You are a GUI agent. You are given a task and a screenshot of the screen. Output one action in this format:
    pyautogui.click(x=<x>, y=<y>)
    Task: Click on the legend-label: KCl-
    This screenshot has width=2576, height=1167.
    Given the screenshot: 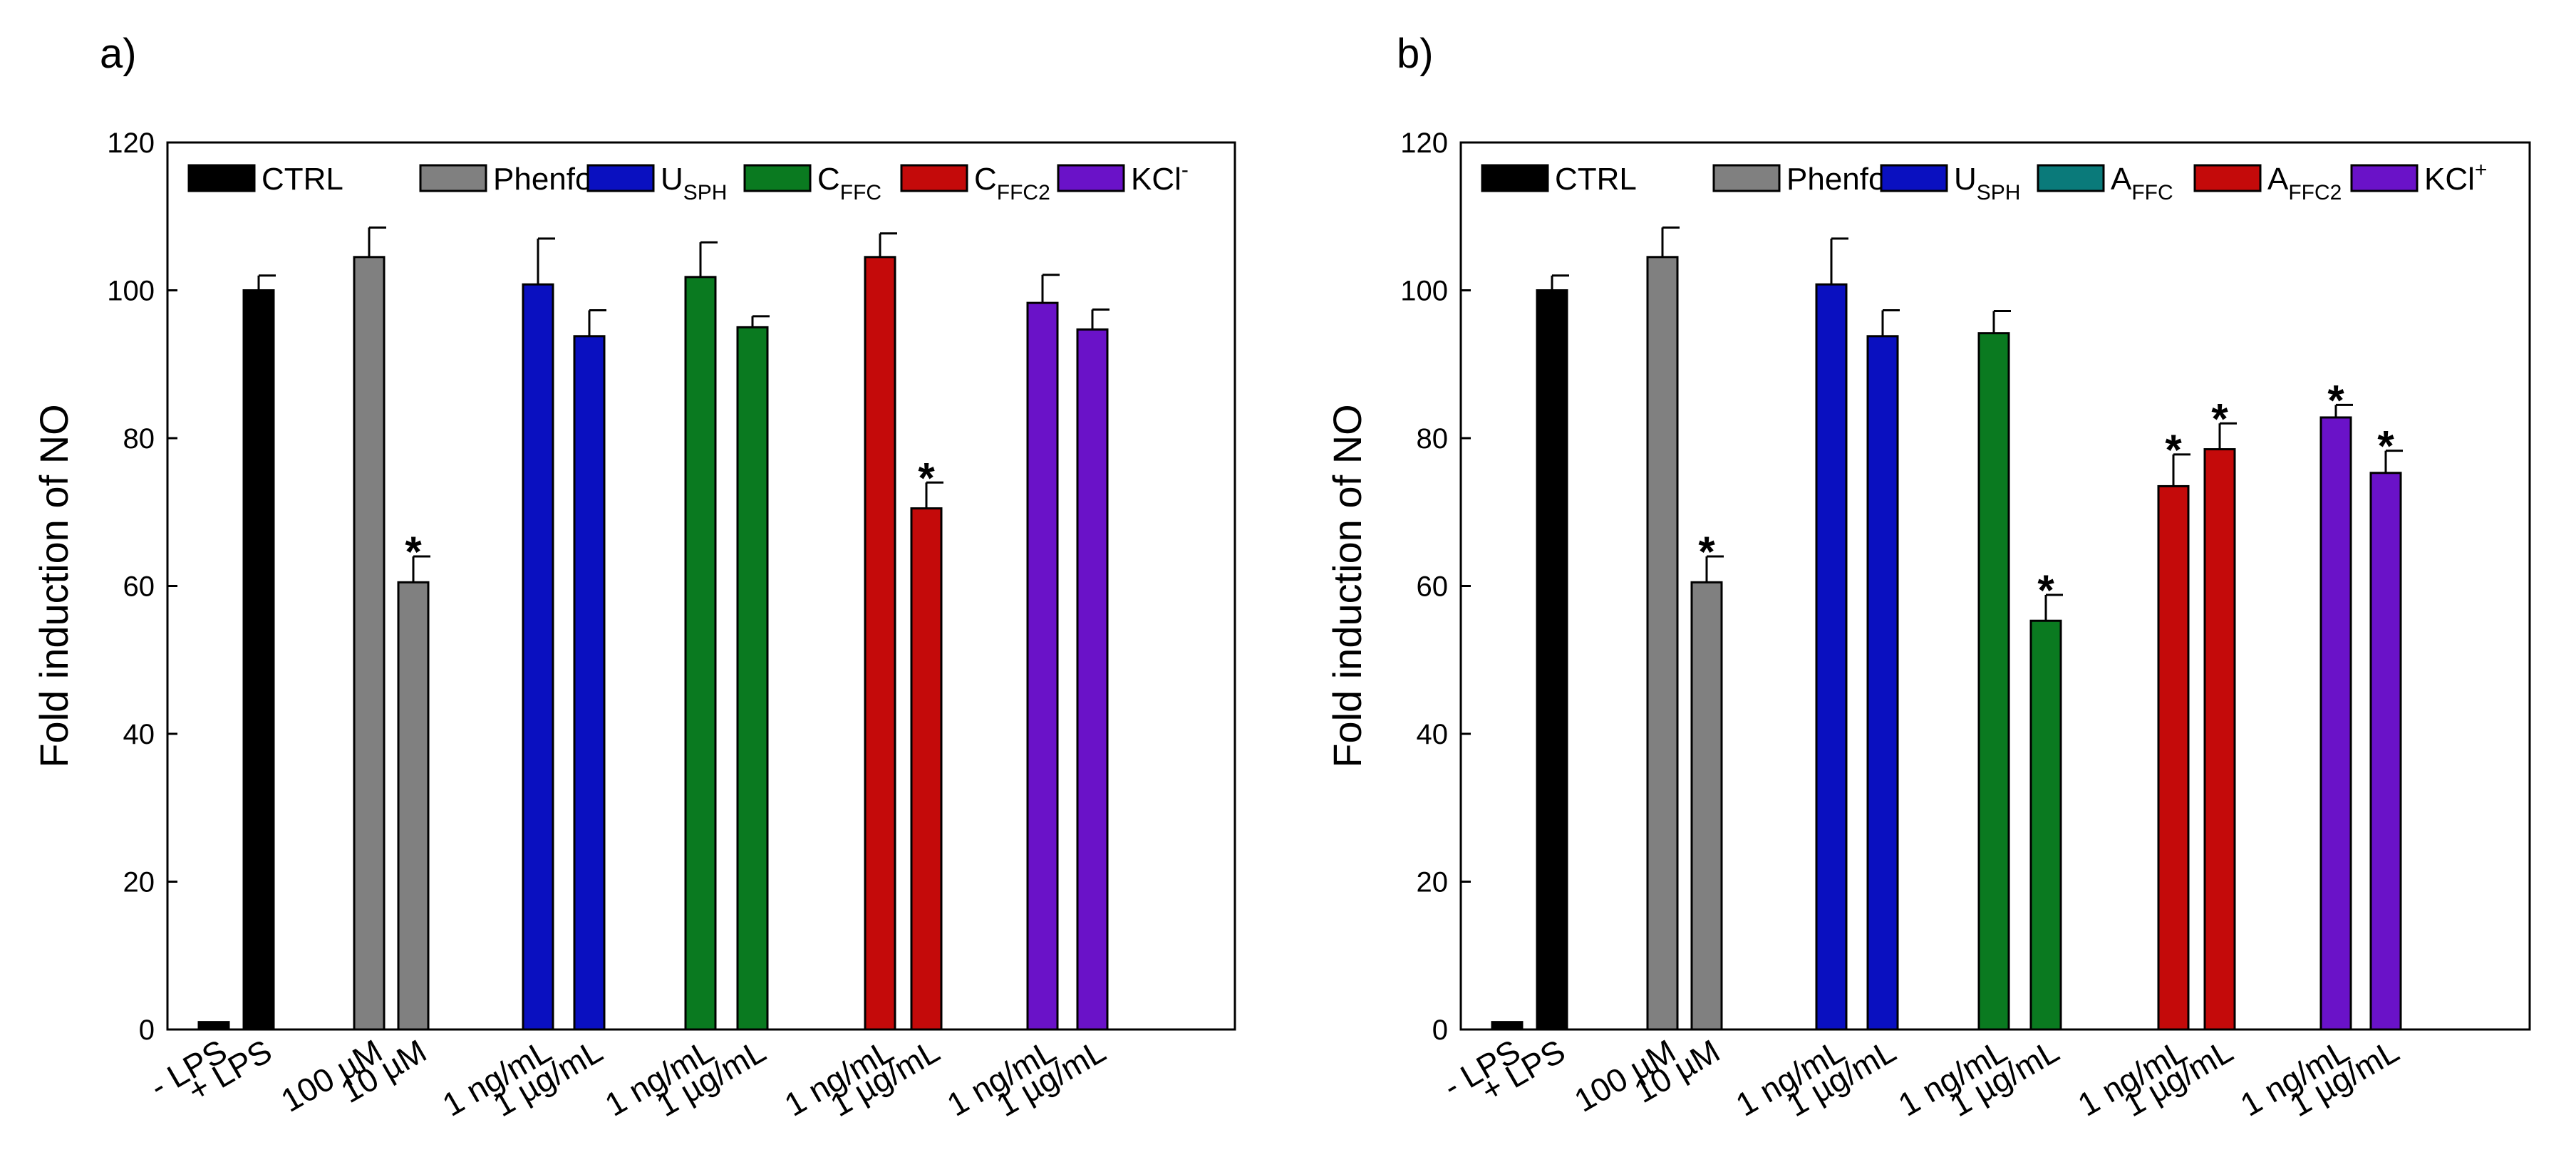 What is the action you would take?
    pyautogui.click(x=1160, y=178)
    